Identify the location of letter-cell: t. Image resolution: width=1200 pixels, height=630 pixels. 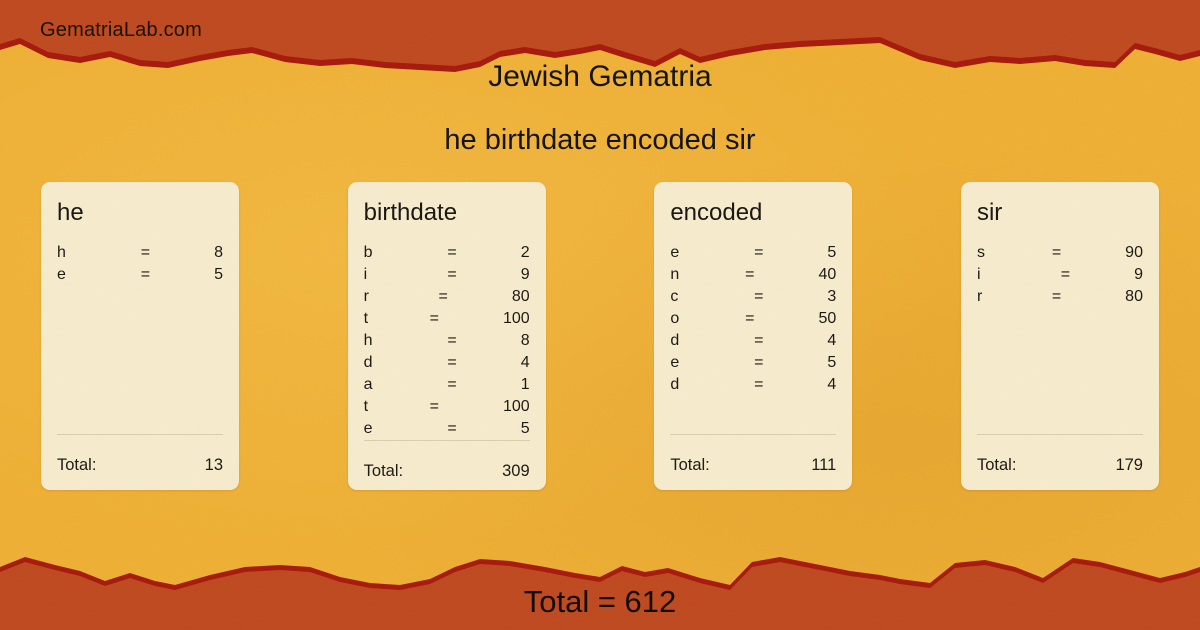
(366, 318).